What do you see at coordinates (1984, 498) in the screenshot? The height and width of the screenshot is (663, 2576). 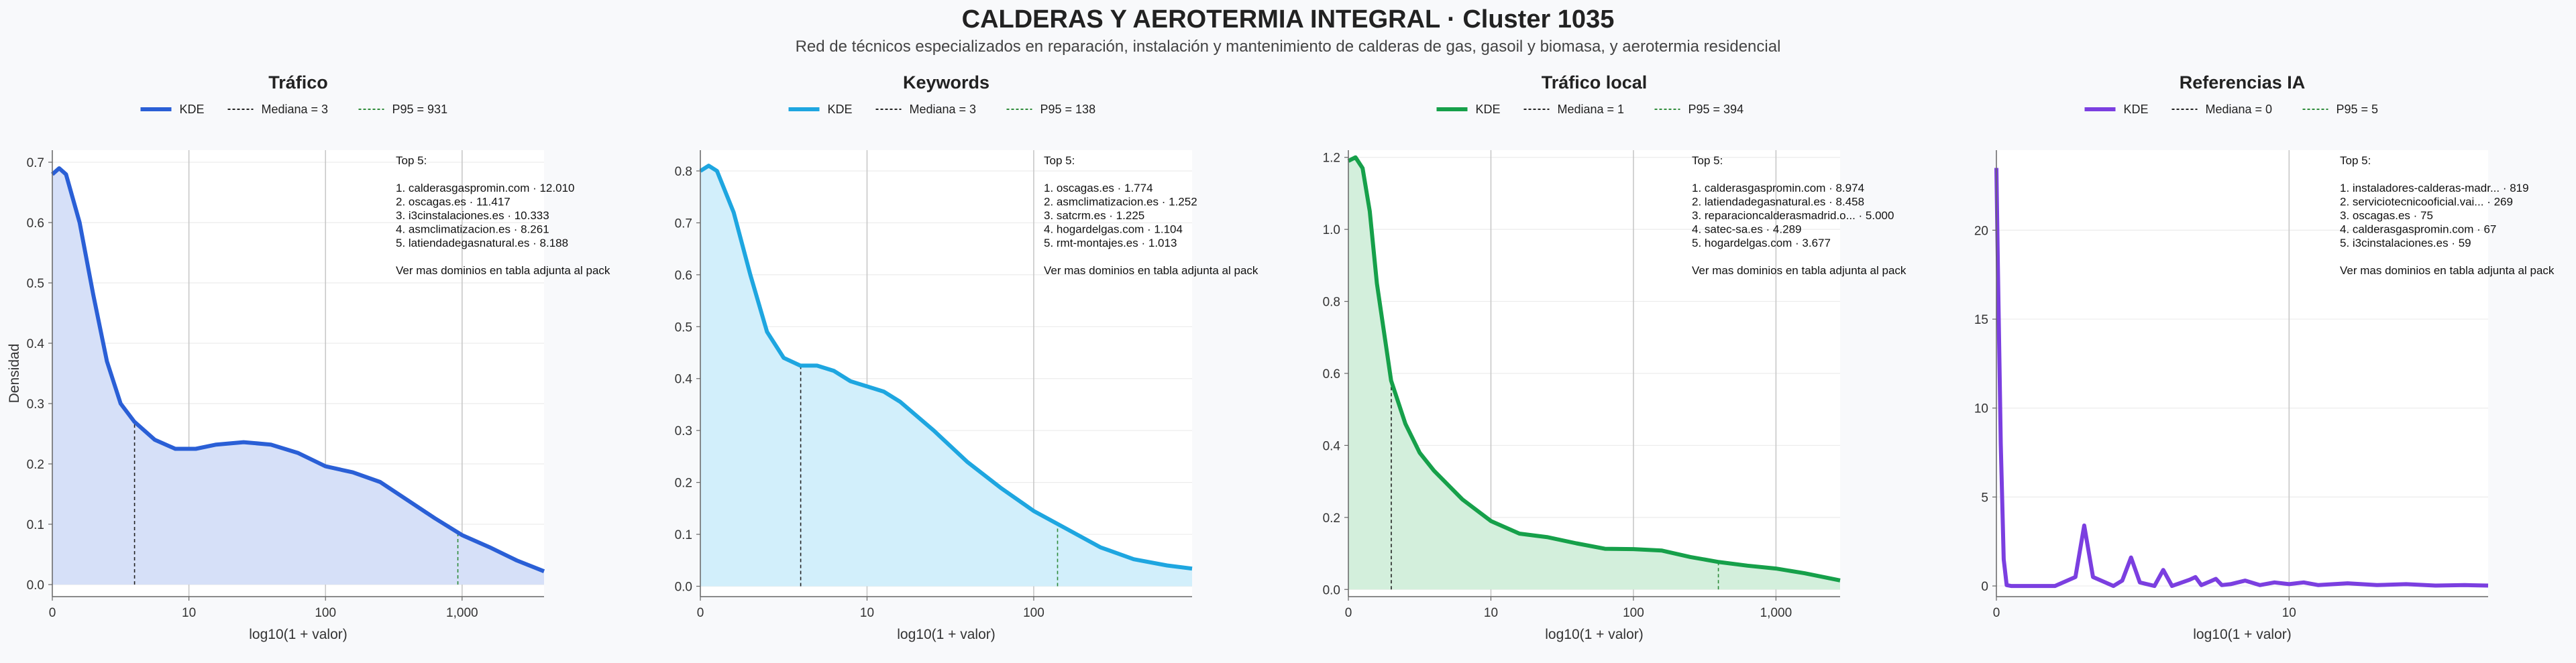 I see `y-tick-label: 5` at bounding box center [1984, 498].